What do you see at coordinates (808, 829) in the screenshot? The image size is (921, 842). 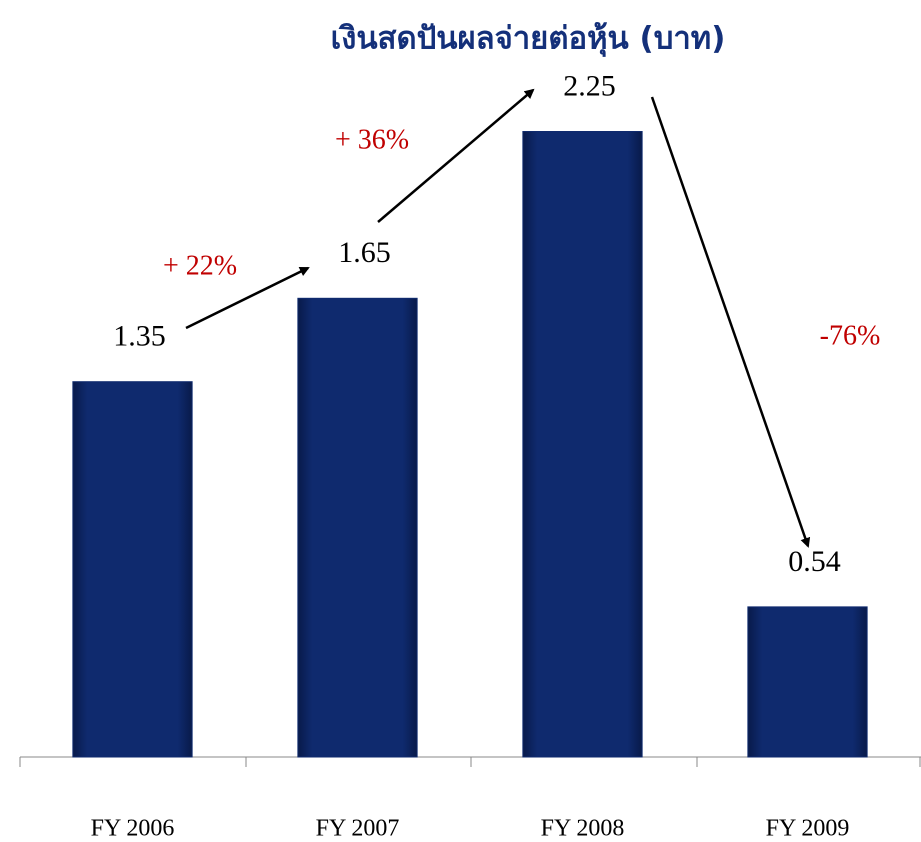 I see `x-tick-label: FY 2009` at bounding box center [808, 829].